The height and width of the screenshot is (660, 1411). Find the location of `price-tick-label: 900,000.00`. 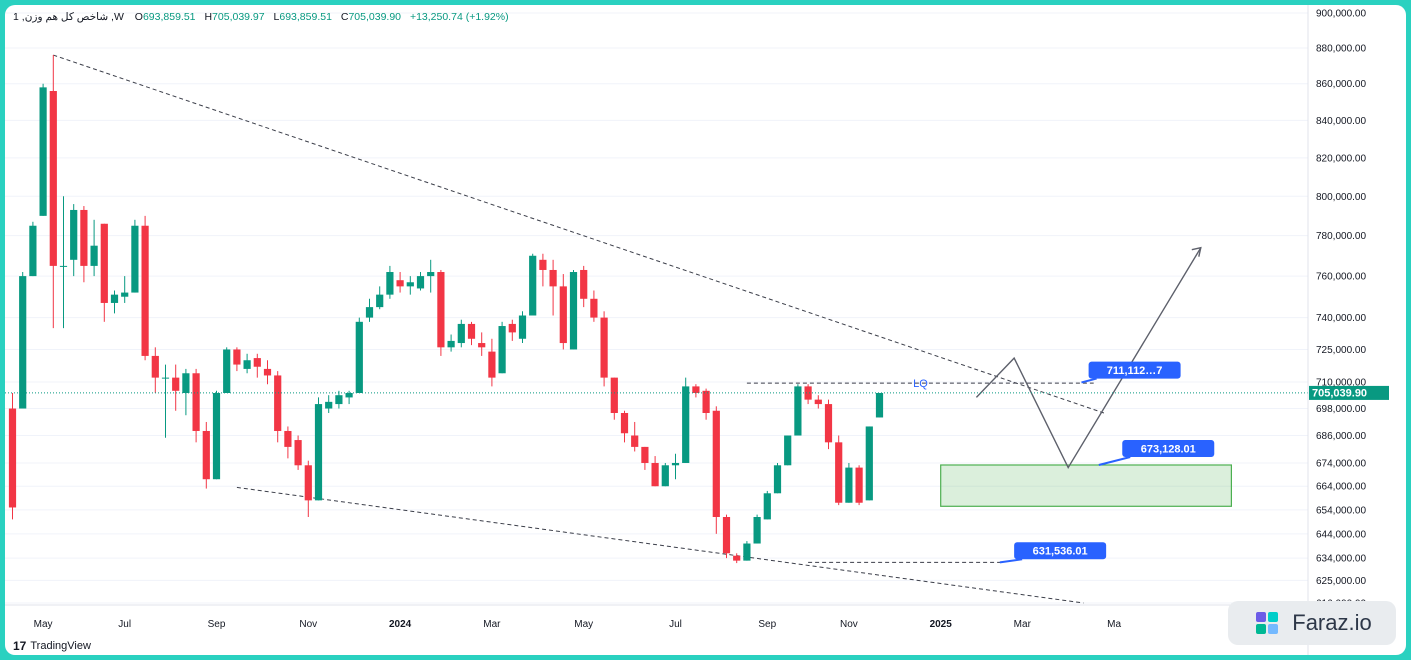

price-tick-label: 900,000.00 is located at coordinates (1341, 14).